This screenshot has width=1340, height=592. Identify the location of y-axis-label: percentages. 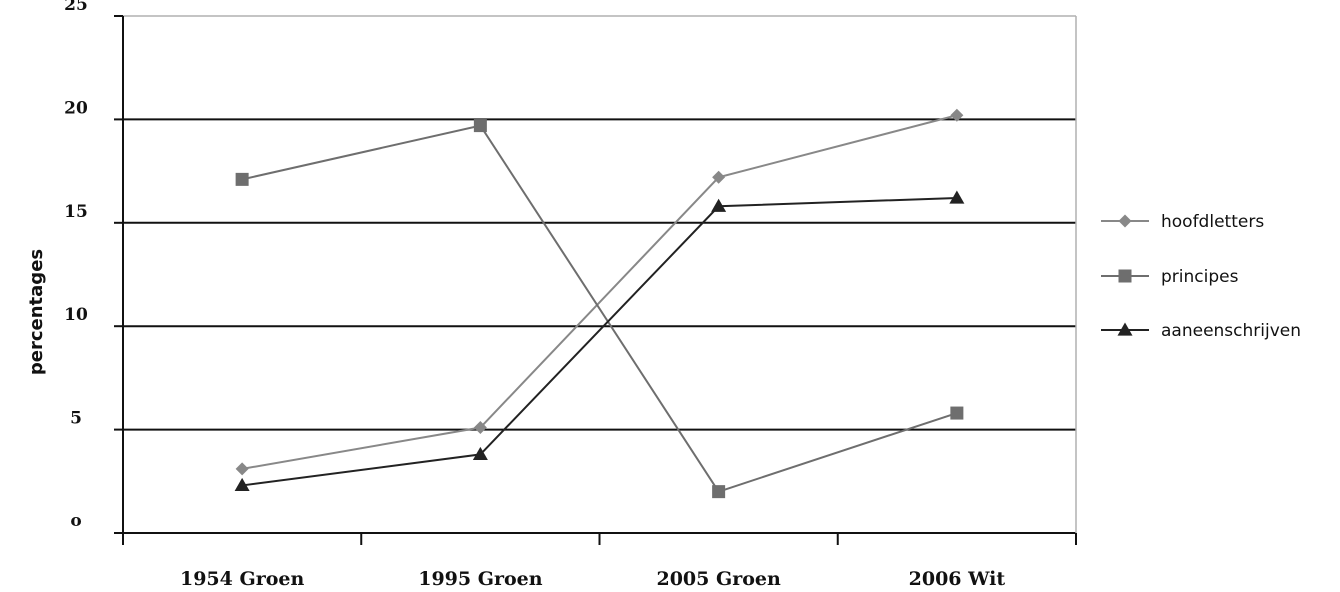
(36, 312).